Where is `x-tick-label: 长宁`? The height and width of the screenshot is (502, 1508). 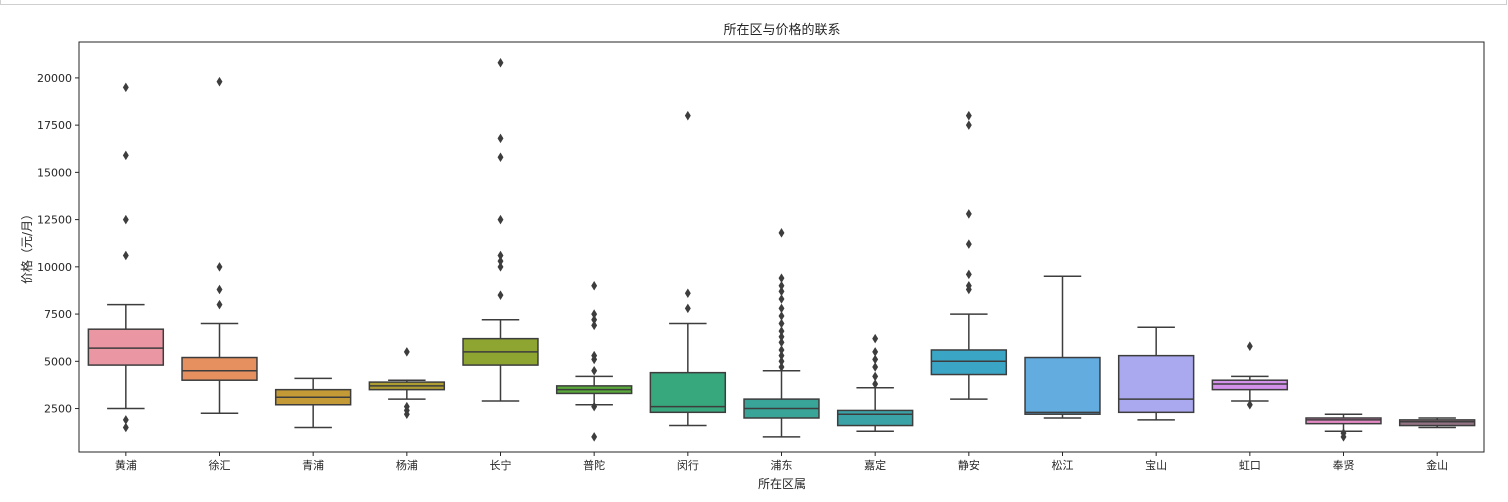
x-tick-label: 长宁 is located at coordinates (501, 465).